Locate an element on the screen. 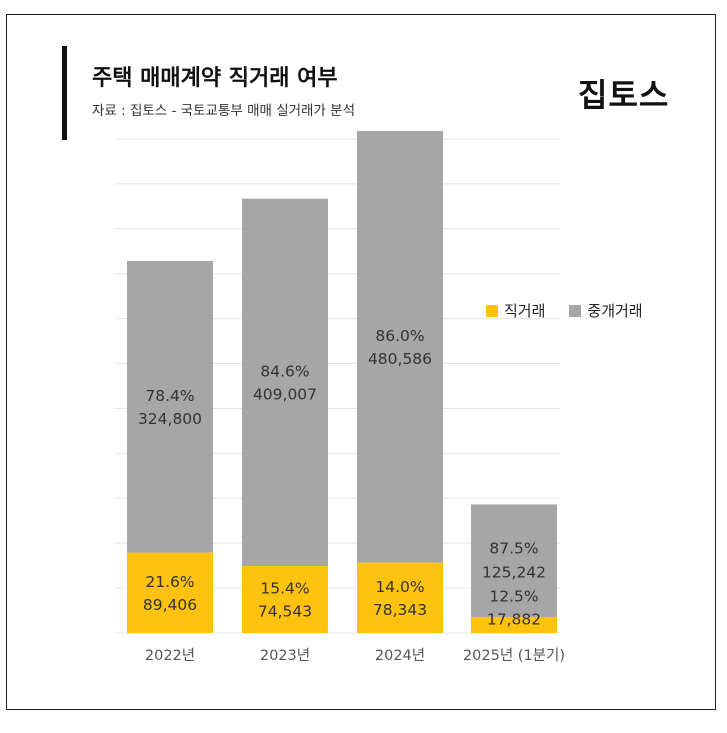  data-label-broker-percent: 87.5% is located at coordinates (513, 548).